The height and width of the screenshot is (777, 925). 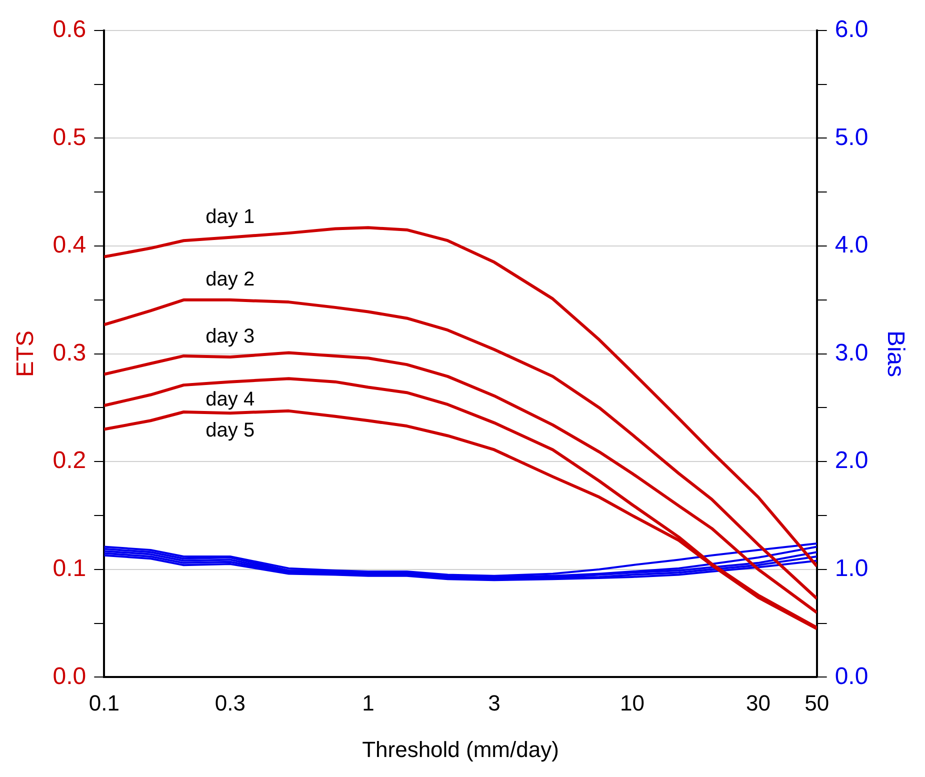 What do you see at coordinates (230, 399) in the screenshot?
I see `series-label: day 4` at bounding box center [230, 399].